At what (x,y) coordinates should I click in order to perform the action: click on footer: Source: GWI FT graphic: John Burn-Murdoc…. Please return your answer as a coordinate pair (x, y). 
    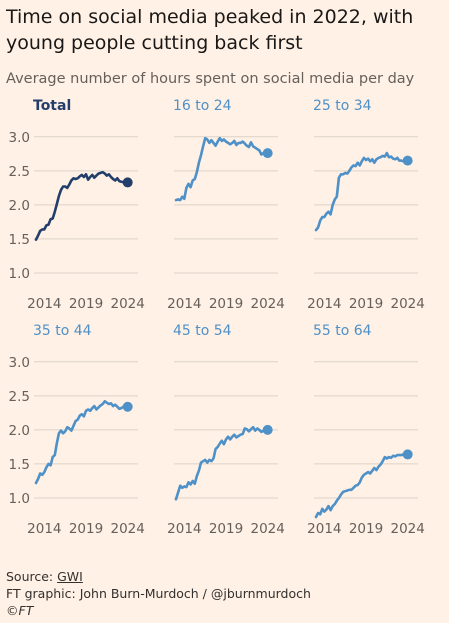
    Looking at the image, I should click on (224, 593).